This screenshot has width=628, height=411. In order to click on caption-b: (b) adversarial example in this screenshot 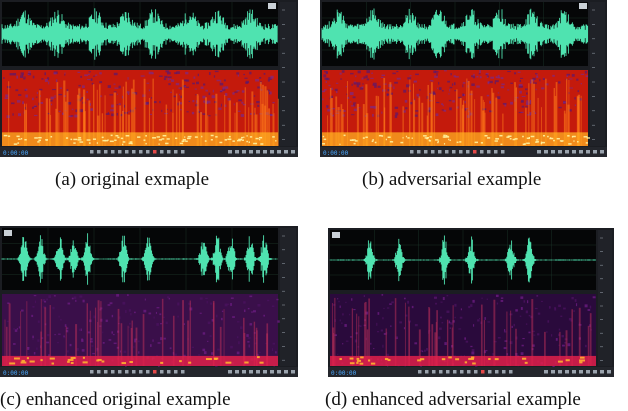, I will do `click(452, 179)`.